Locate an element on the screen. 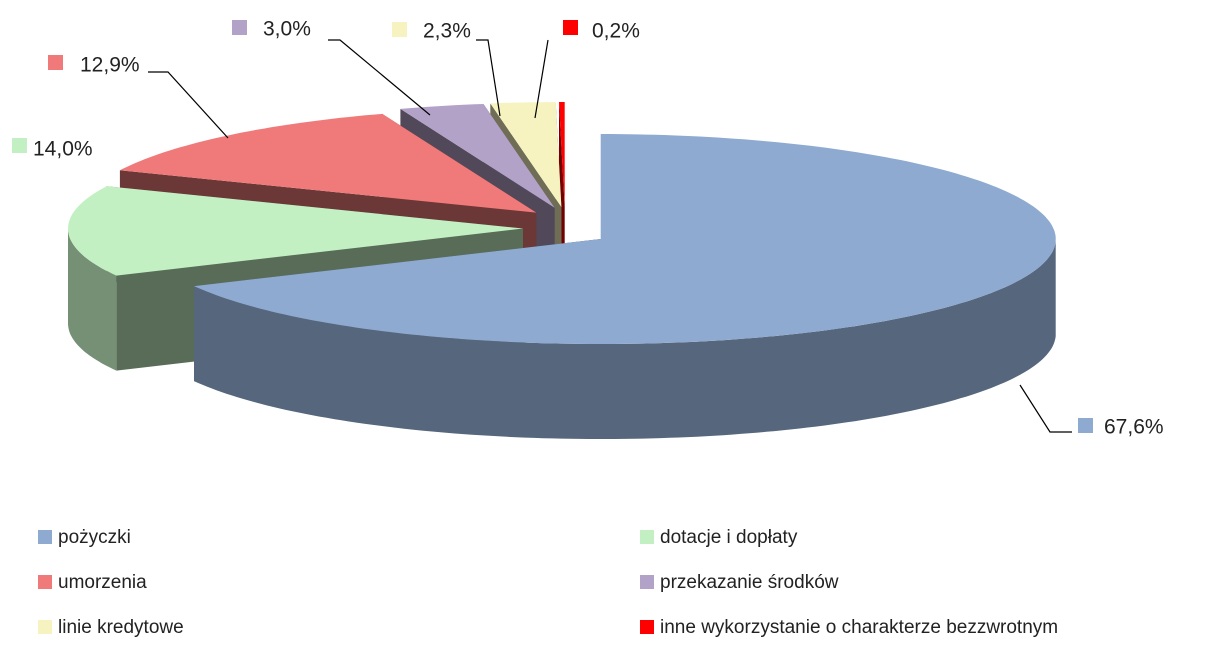  legend-label: umorzenia is located at coordinates (102, 582).